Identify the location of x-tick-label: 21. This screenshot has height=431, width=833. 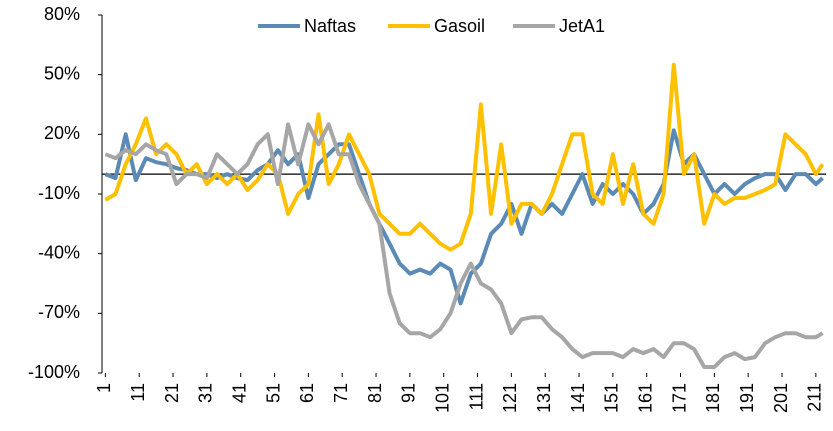
(172, 393).